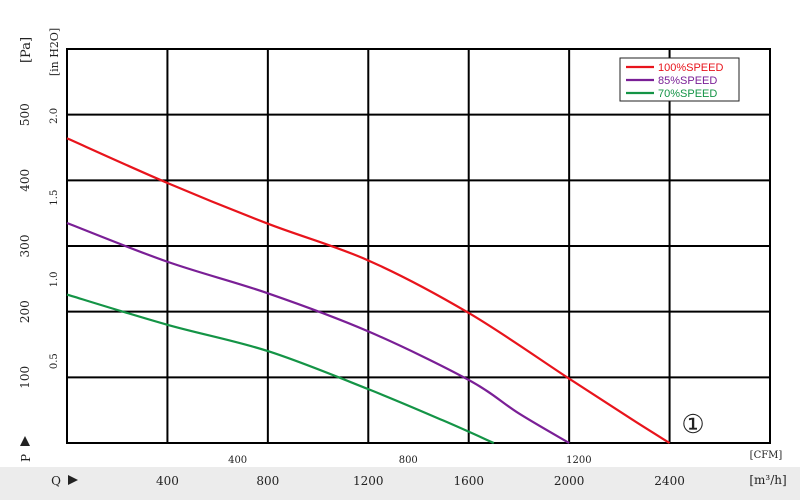 The height and width of the screenshot is (500, 800). Describe the element at coordinates (267, 481) in the screenshot. I see `x-tick-label-m3h: 800` at that location.